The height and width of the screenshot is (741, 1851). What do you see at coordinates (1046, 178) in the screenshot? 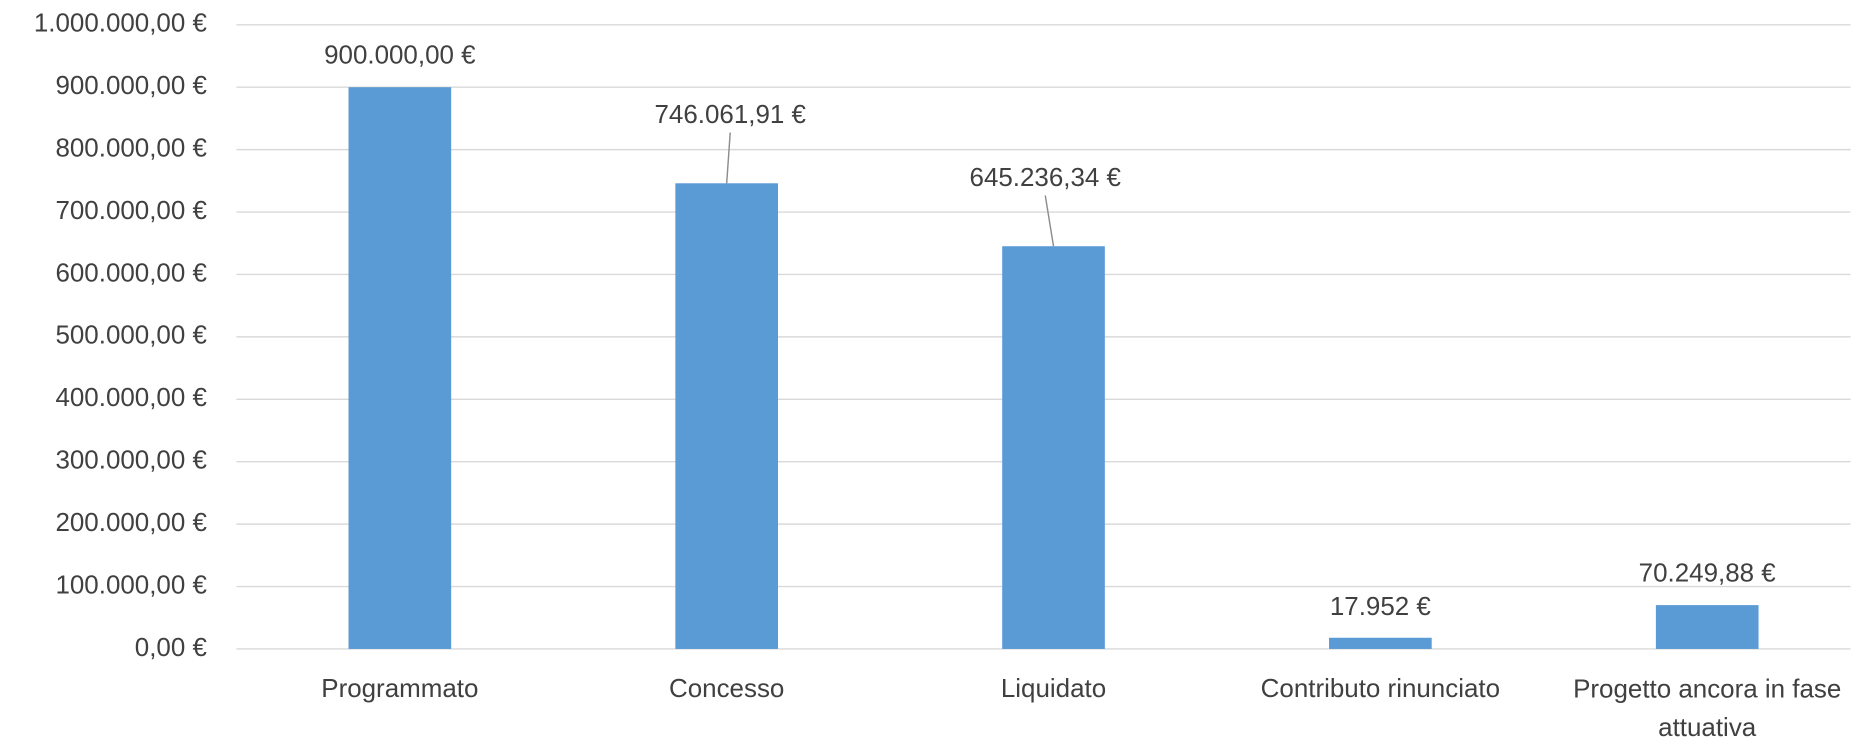
I see `value-label: 645.236,34 €` at bounding box center [1046, 178].